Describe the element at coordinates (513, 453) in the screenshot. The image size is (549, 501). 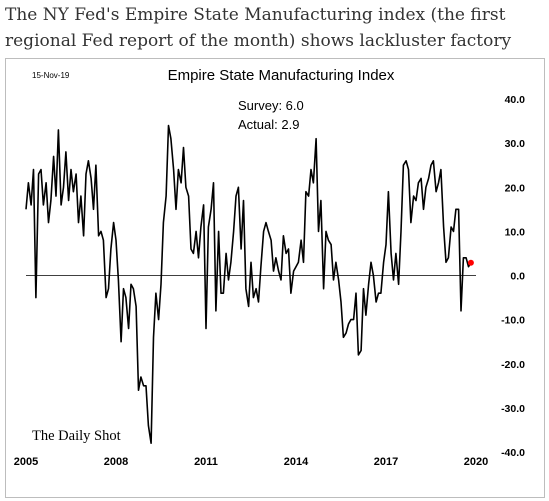
I see `y-tick-label: -40.0` at that location.